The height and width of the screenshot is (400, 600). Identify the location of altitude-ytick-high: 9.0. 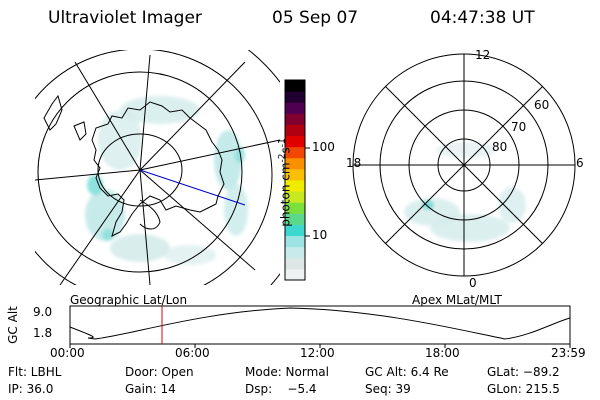
(43, 312).